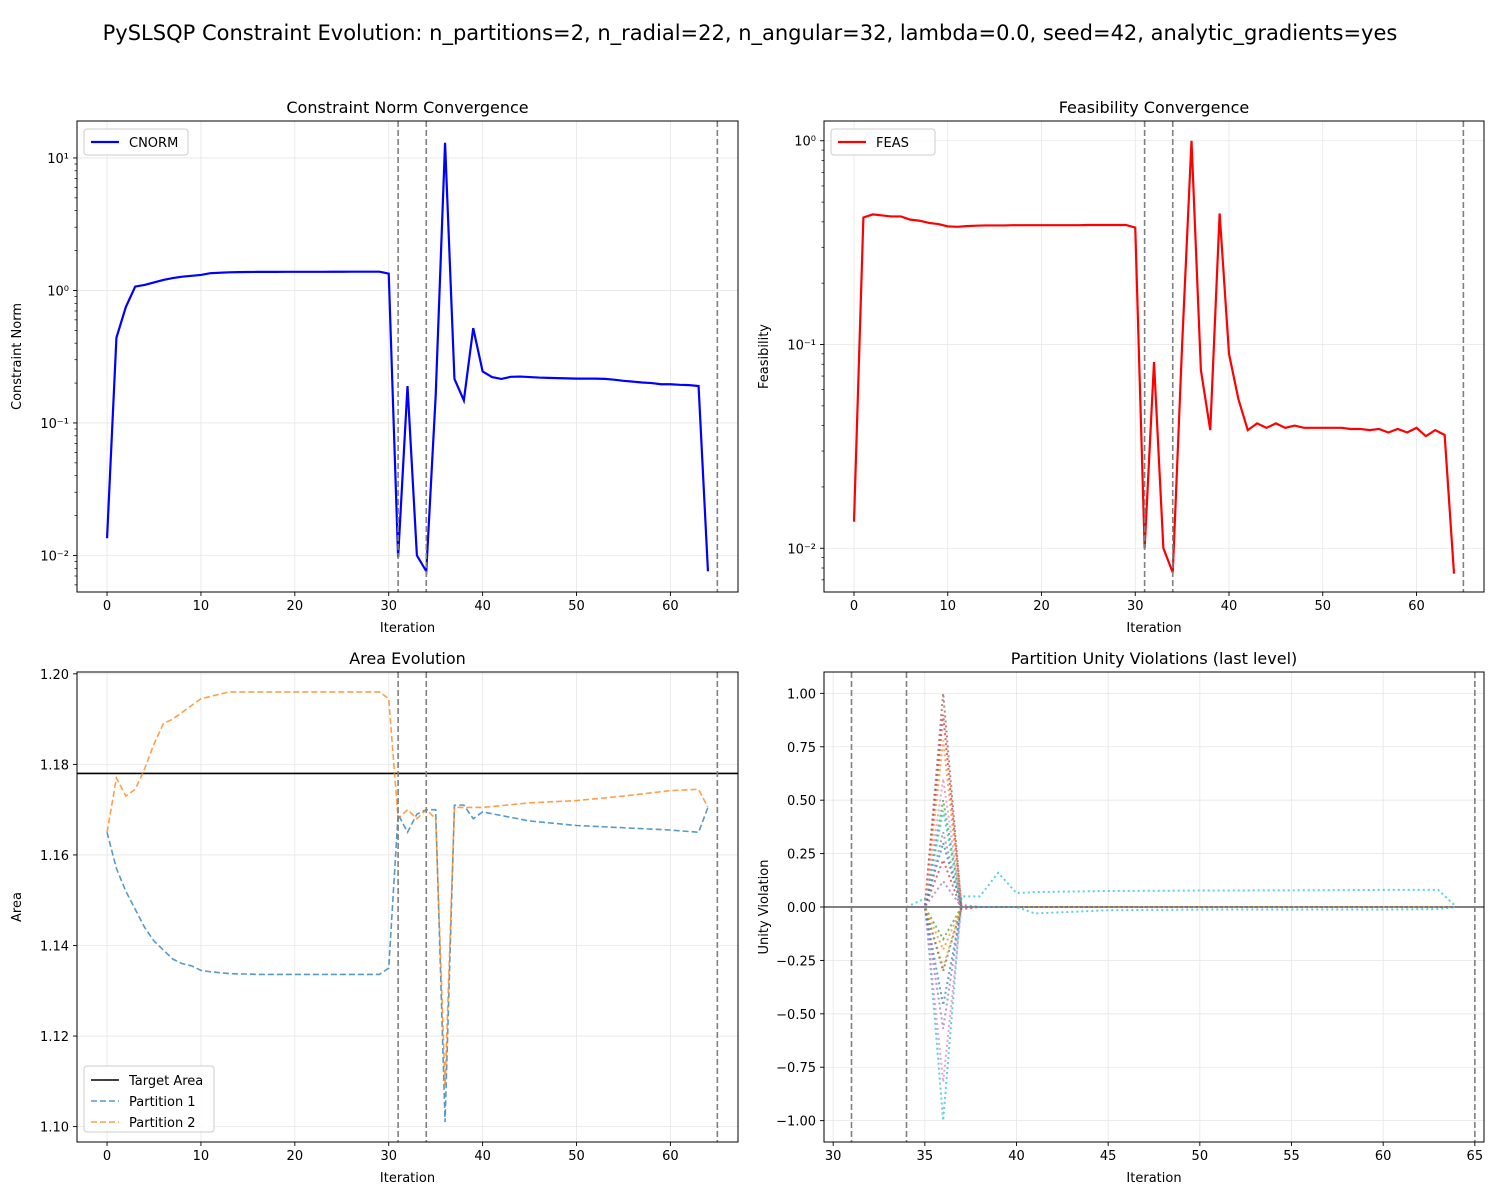  What do you see at coordinates (407, 658) in the screenshot?
I see `panel-title: Area Evolution` at bounding box center [407, 658].